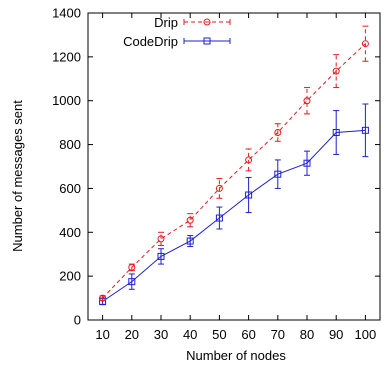 Image resolution: width=388 pixels, height=369 pixels. What do you see at coordinates (278, 334) in the screenshot?
I see `x-tick-label: 70` at bounding box center [278, 334].